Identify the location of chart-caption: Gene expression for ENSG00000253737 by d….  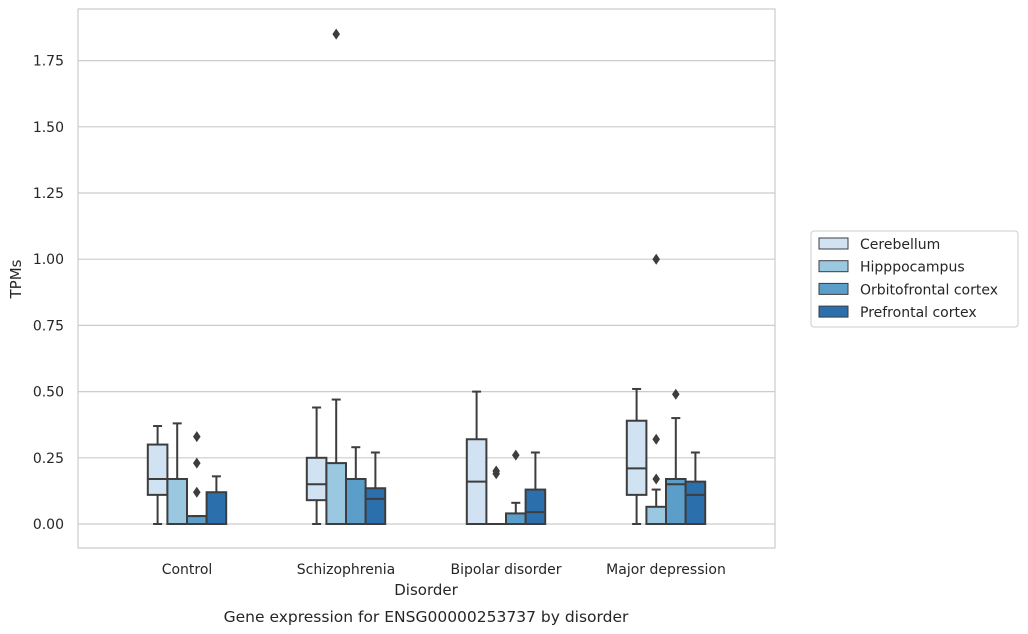
(426, 617).